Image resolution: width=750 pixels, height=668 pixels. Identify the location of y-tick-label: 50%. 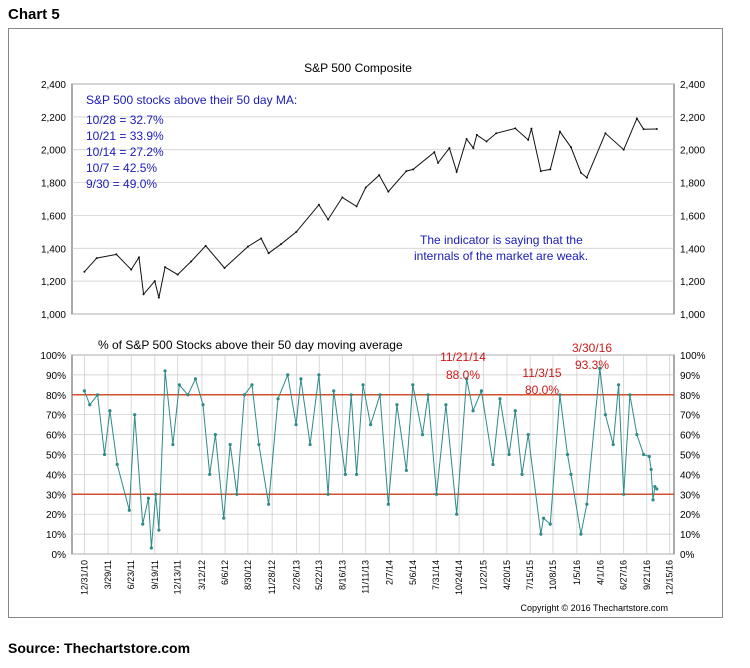
(690, 456).